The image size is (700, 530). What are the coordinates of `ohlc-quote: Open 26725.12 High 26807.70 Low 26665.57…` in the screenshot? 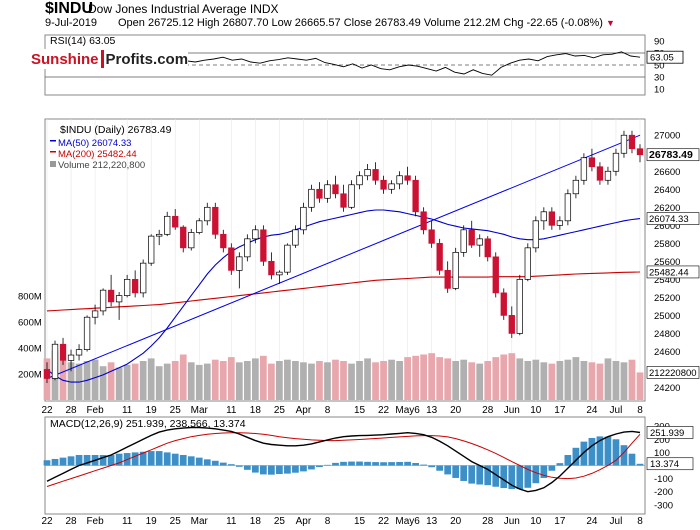 It's located at (309, 23).